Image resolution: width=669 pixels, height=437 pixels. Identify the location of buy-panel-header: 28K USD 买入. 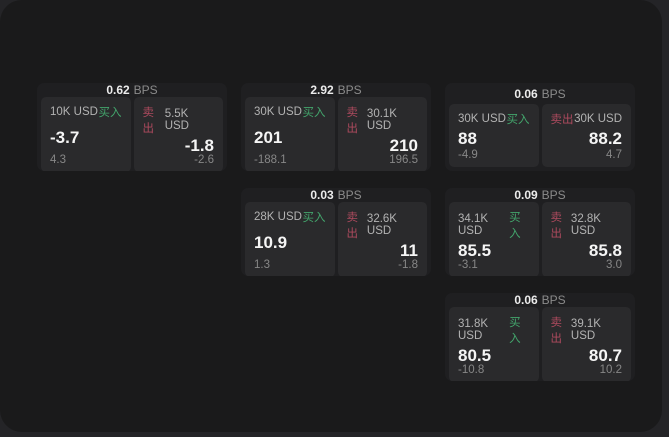
(290, 217).